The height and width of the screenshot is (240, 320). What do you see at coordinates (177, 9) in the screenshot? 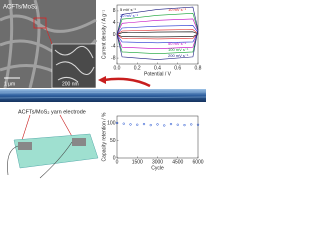
I see `legend-label: 10 mV s⁻¹` at bounding box center [177, 9].